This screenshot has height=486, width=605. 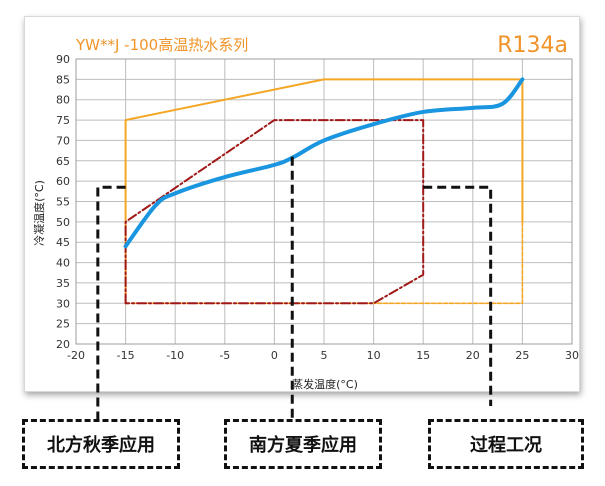 I want to click on y-tick-label: 70, so click(x=63, y=140).